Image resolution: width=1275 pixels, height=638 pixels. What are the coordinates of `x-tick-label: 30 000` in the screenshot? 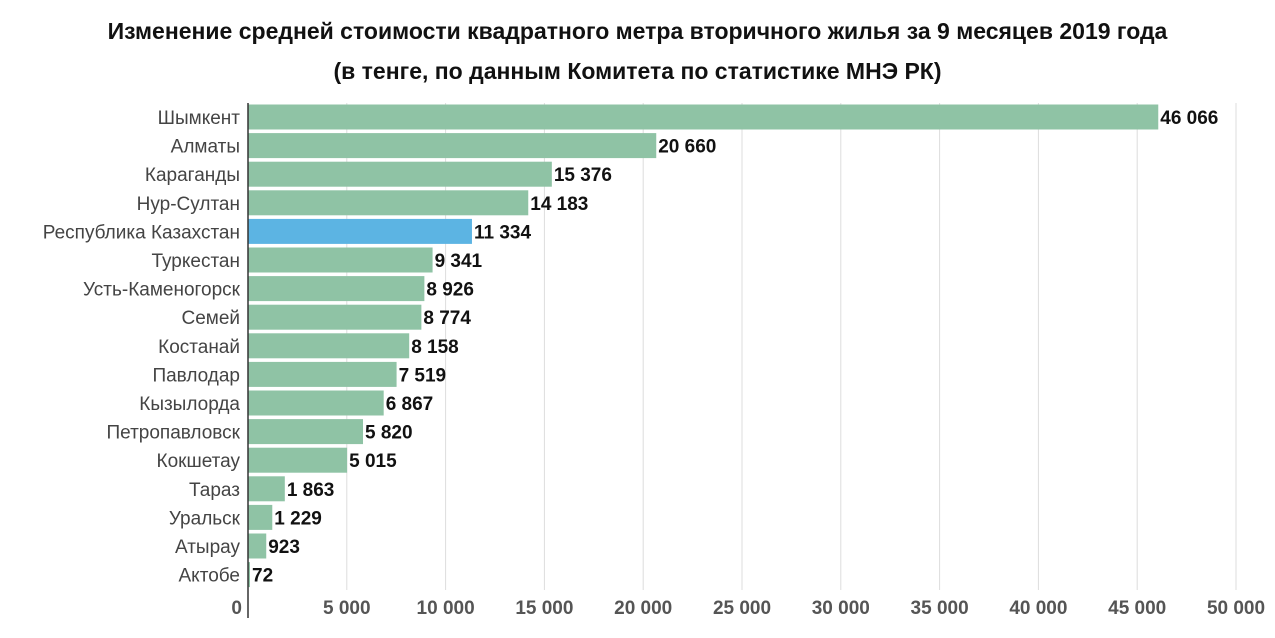 It's located at (841, 608).